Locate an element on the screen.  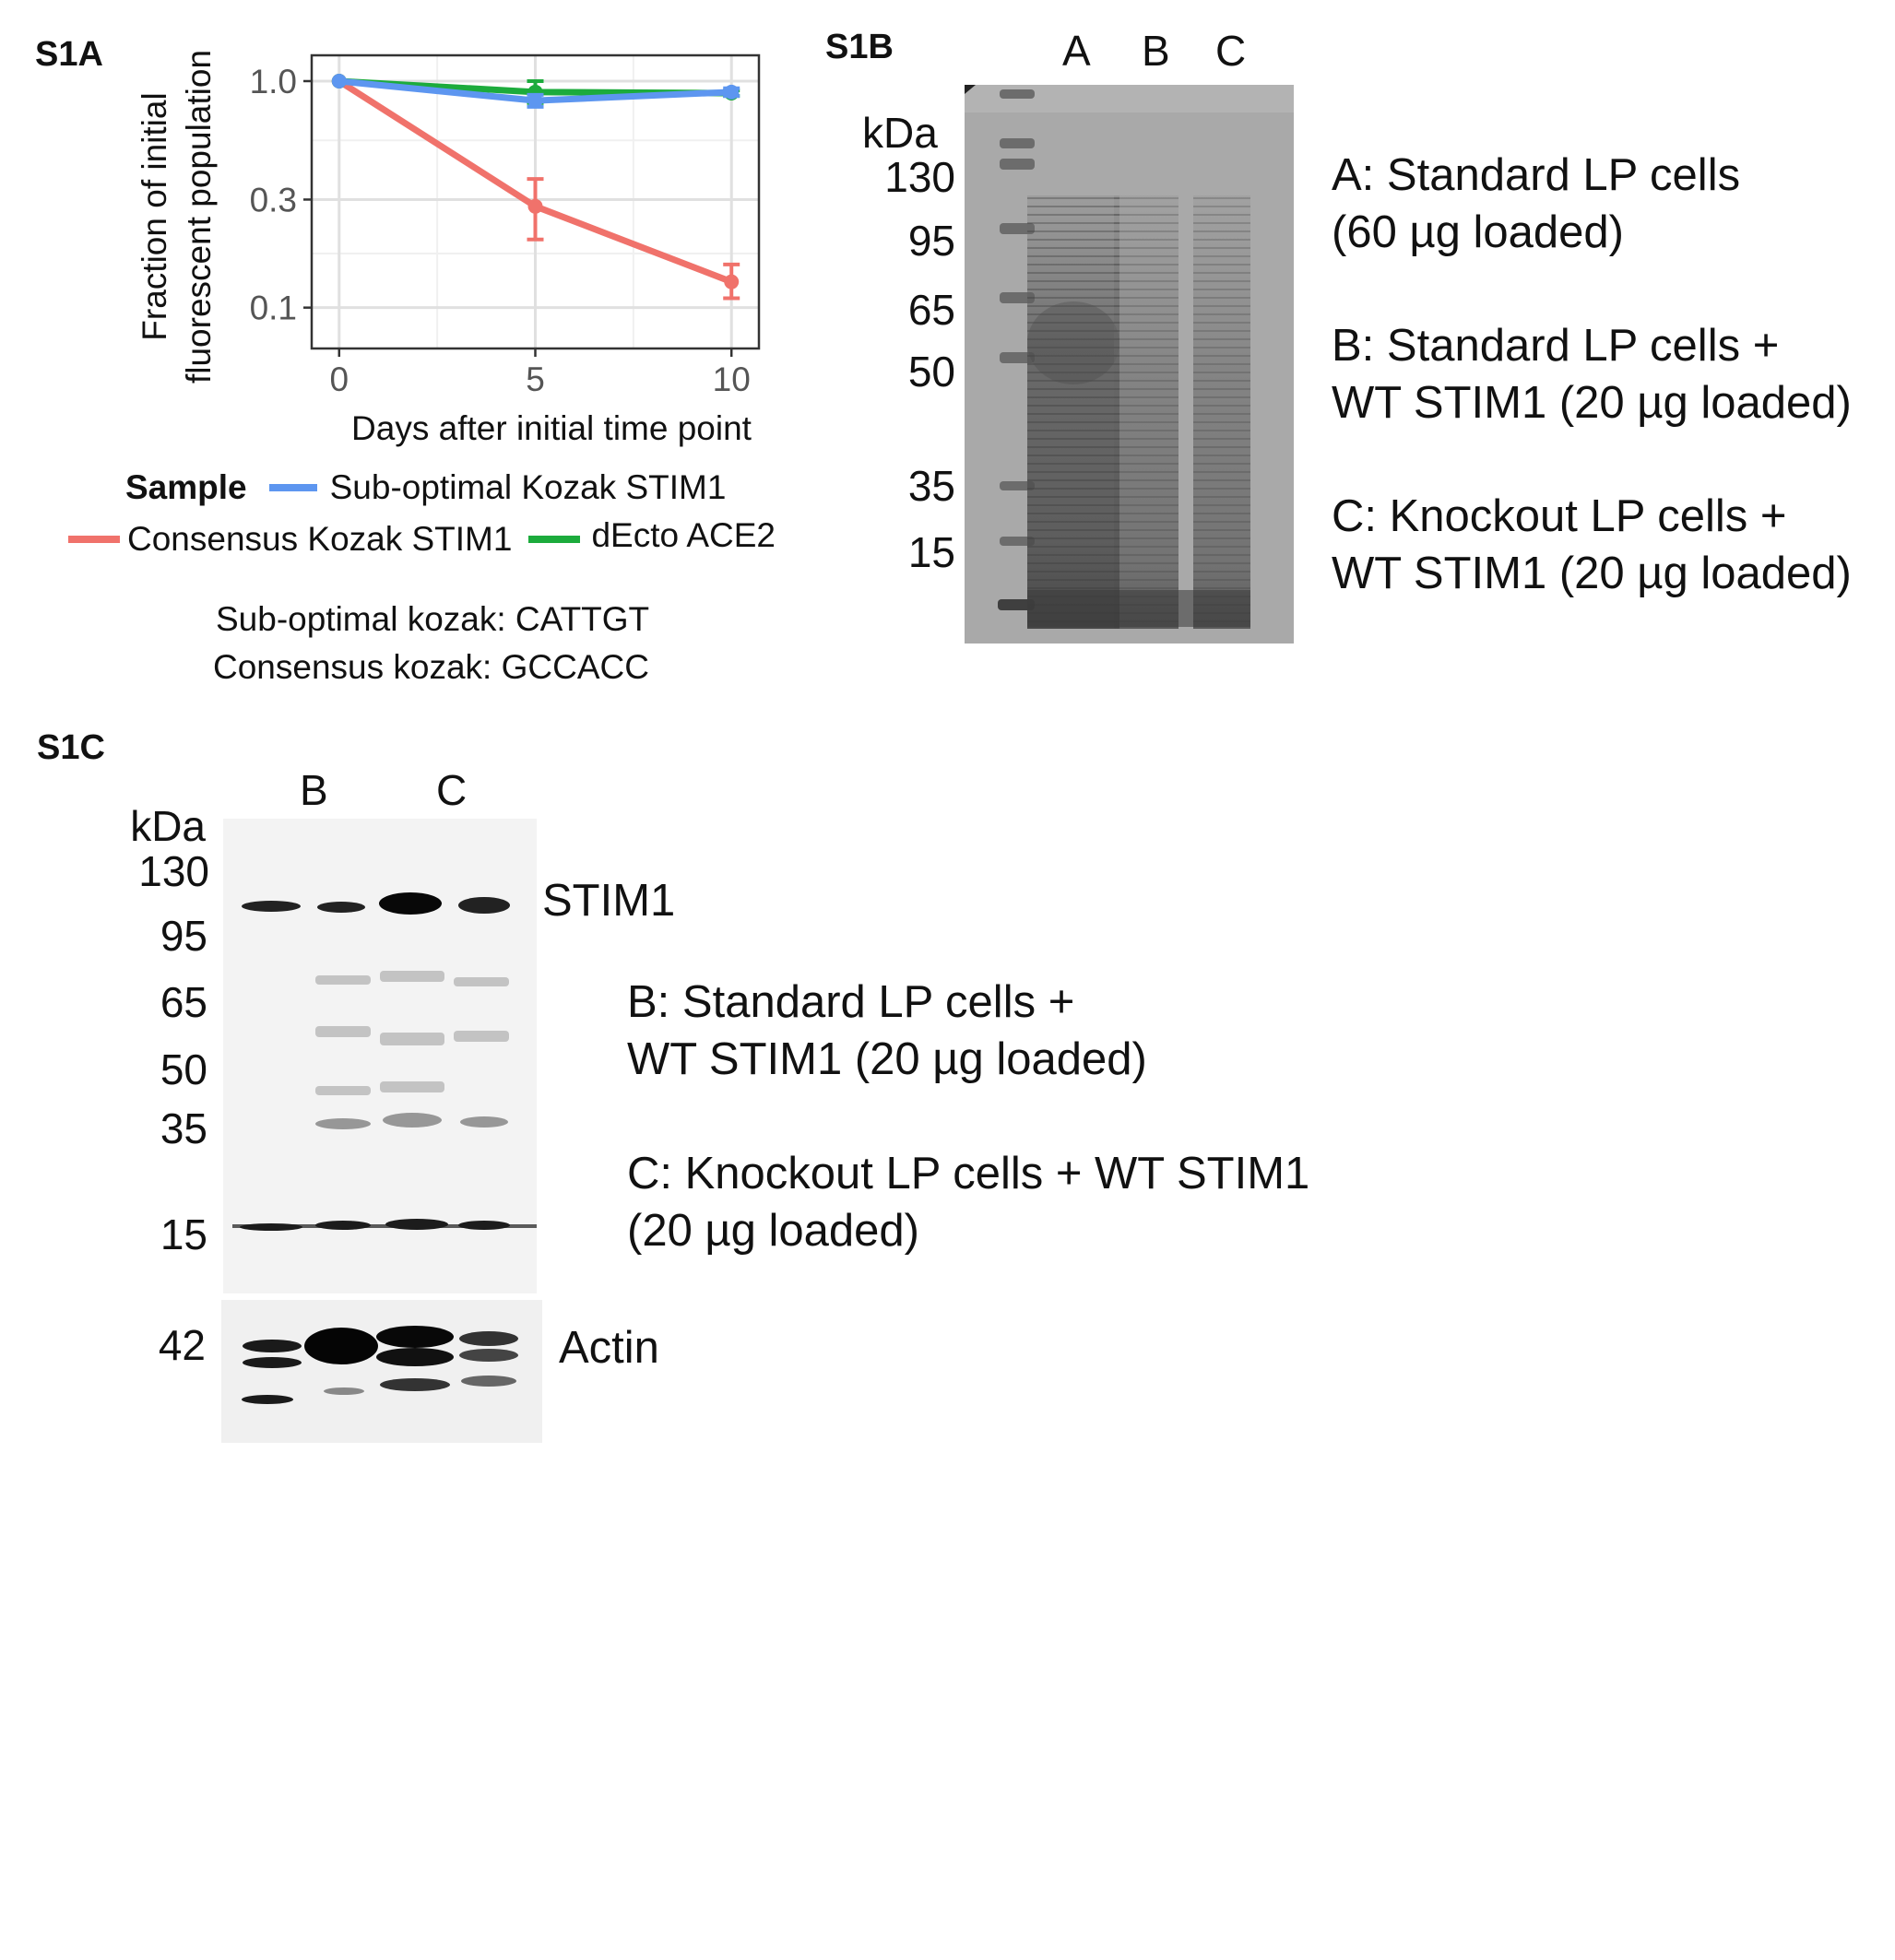
blot-c-description-b-line2: WT STIM1 (20 µg loaded) is located at coordinates (887, 1059).